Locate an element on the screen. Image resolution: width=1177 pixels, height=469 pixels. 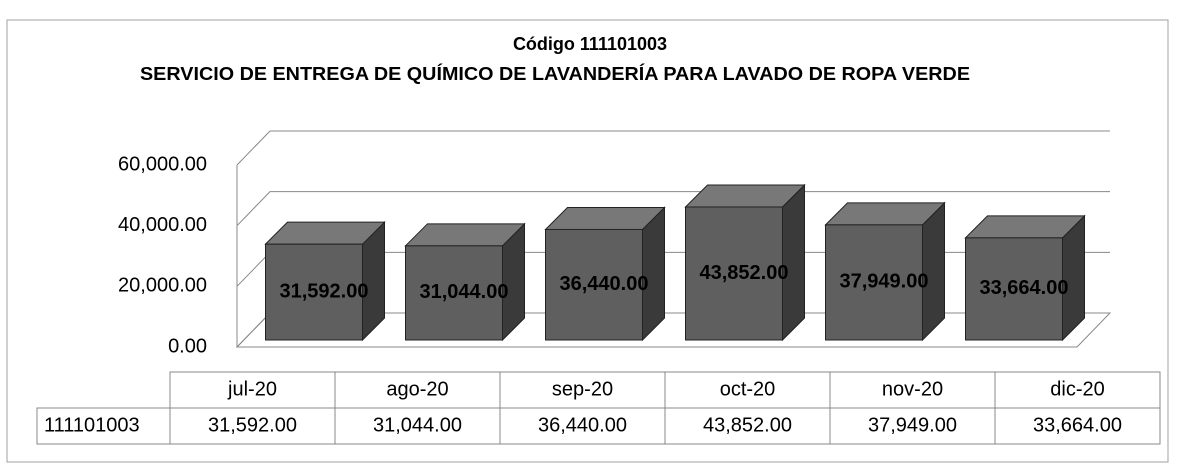
table-value: 43,852.00 is located at coordinates (747, 425).